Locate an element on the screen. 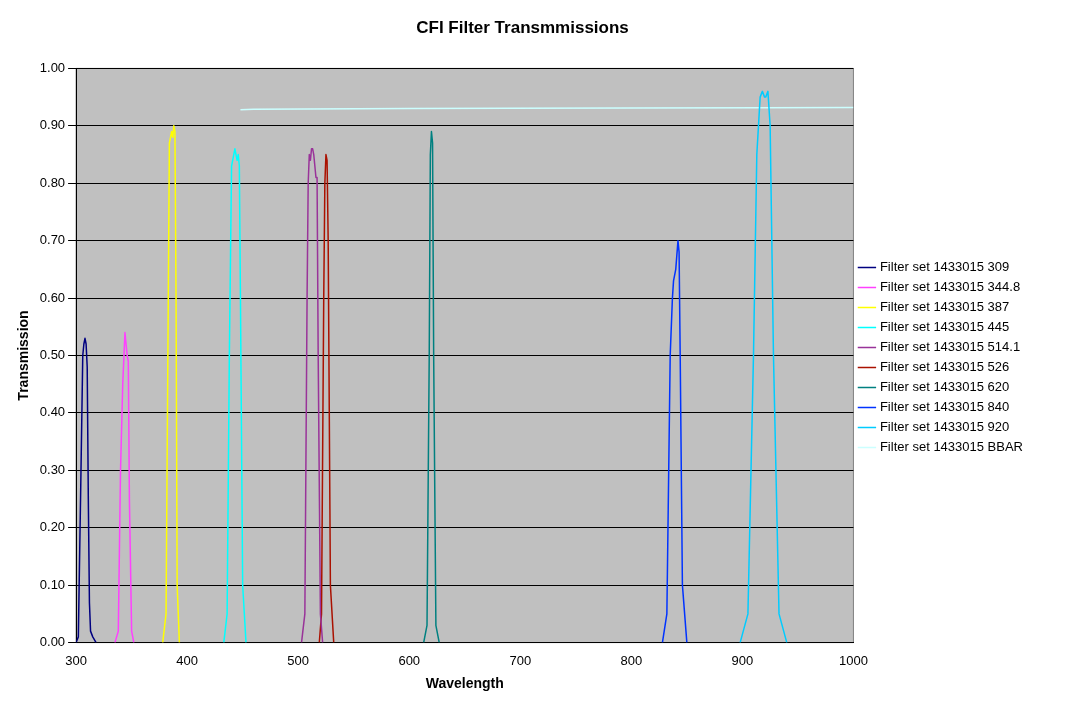 Image resolution: width=1065 pixels, height=709 pixels. y-tick-label: 0.30 is located at coordinates (52, 469).